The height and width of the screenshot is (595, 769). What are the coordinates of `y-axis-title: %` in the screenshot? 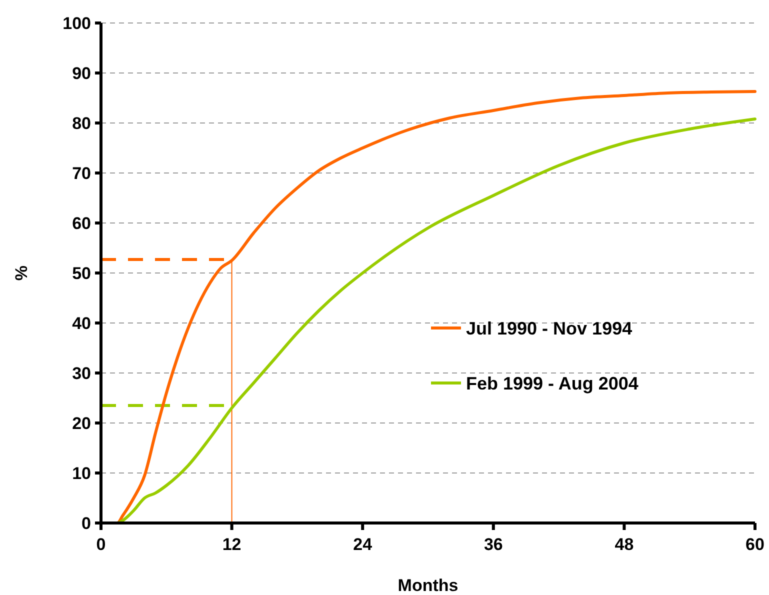 It's located at (21, 273).